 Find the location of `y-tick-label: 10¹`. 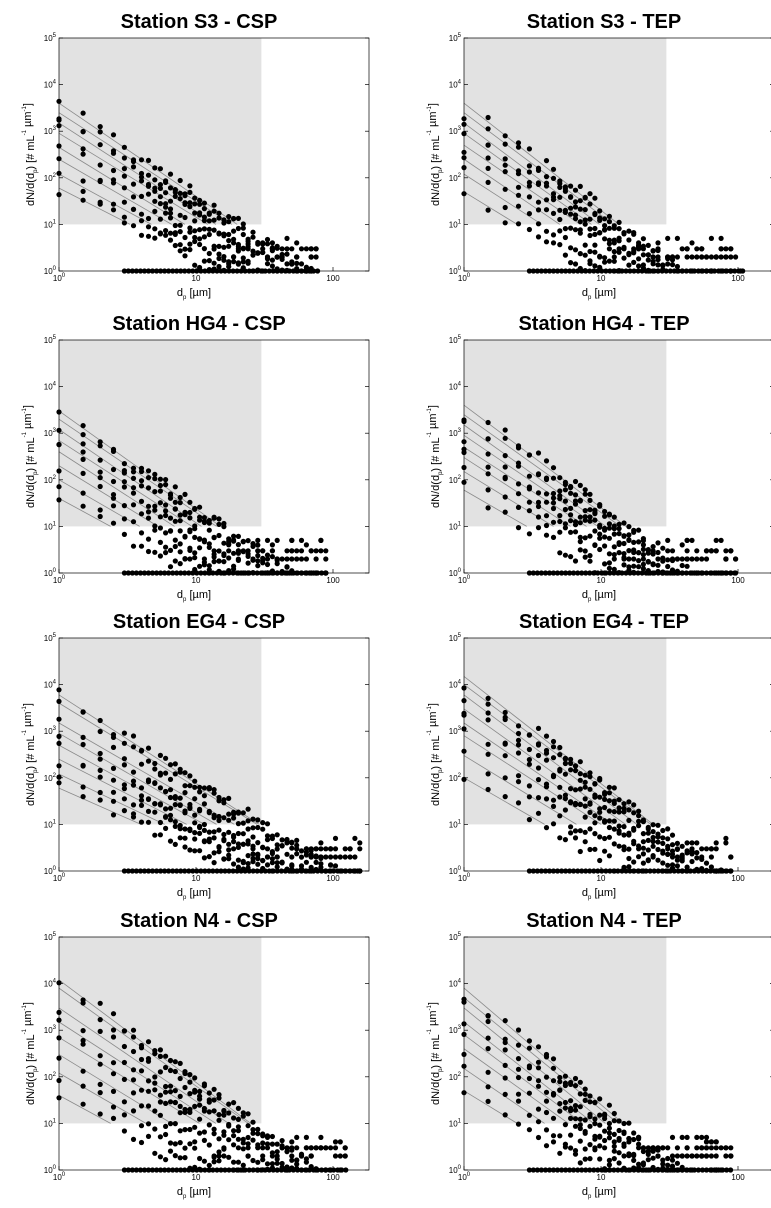

y-tick-label: 10¹ is located at coordinates (455, 824).